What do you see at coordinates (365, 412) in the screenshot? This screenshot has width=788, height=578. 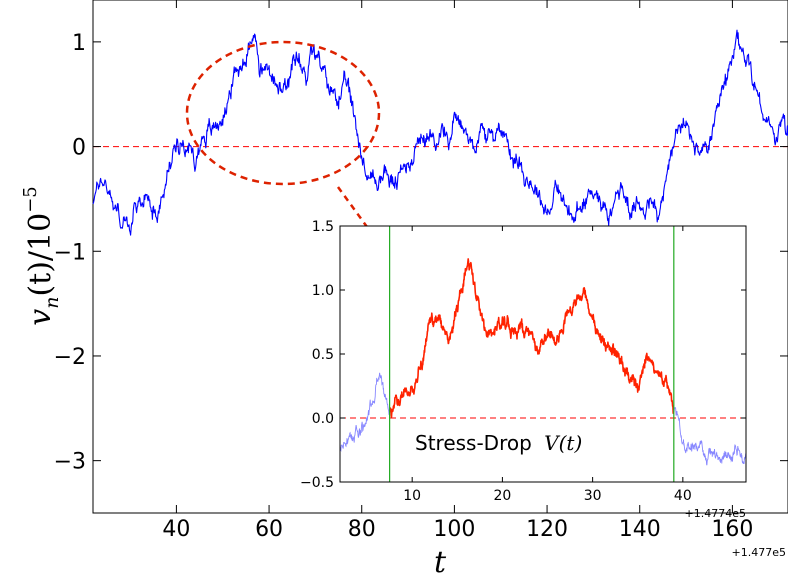 I see `inset-context-before` at bounding box center [365, 412].